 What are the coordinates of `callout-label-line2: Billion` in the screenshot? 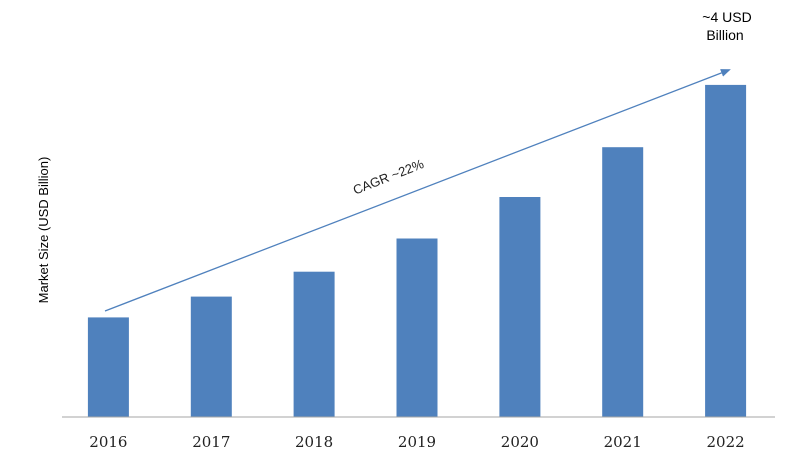 It's located at (724, 35).